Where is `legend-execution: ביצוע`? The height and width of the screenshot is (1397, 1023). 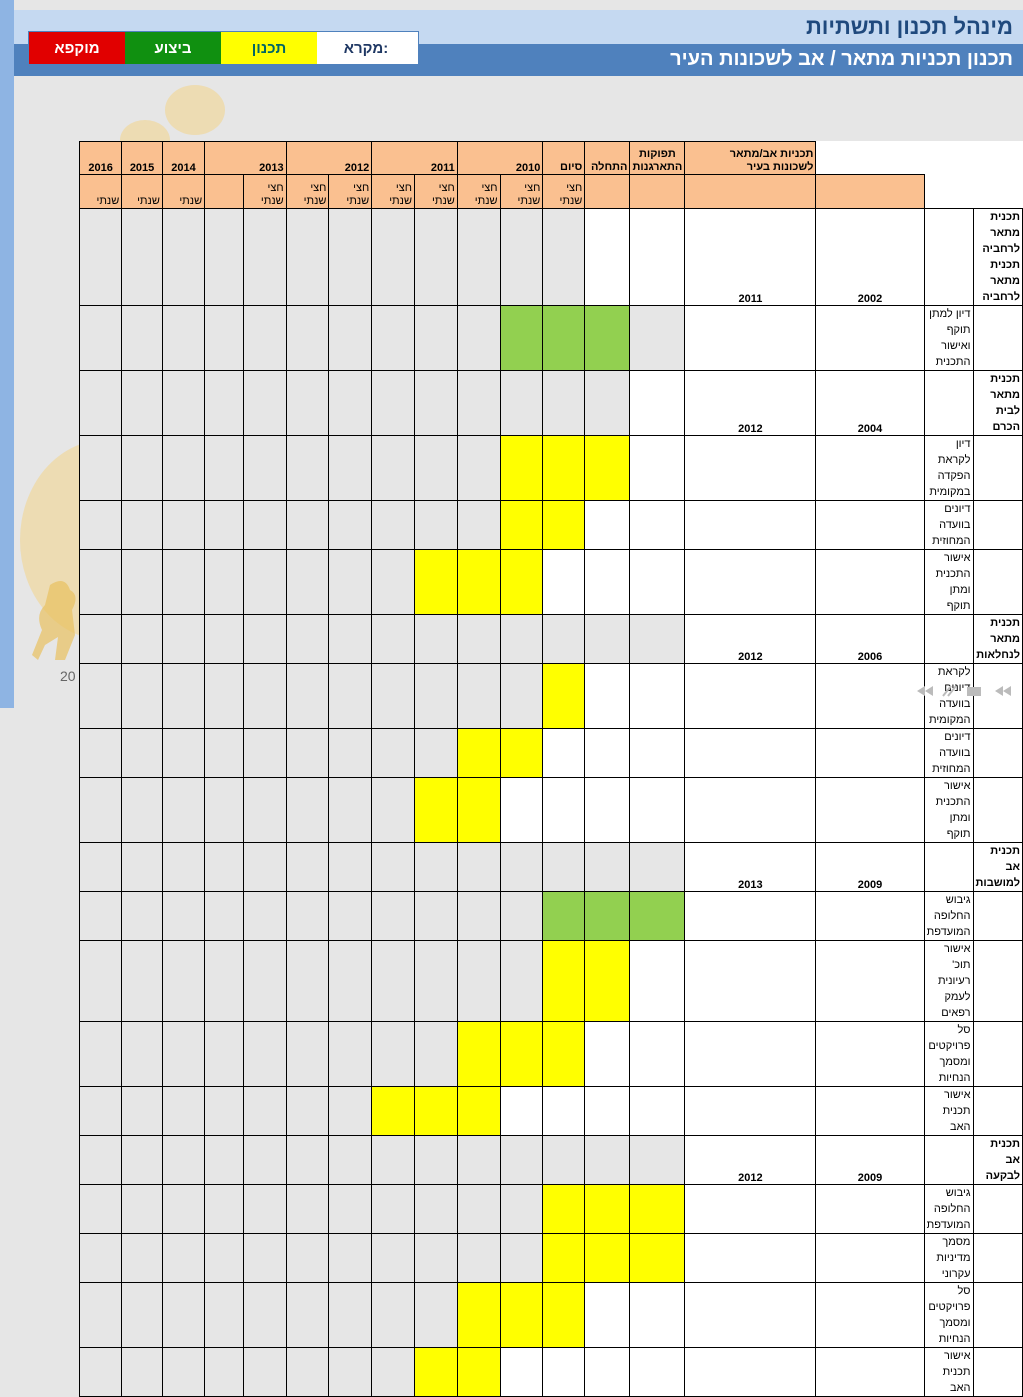 legend-execution: ביצוע is located at coordinates (173, 48).